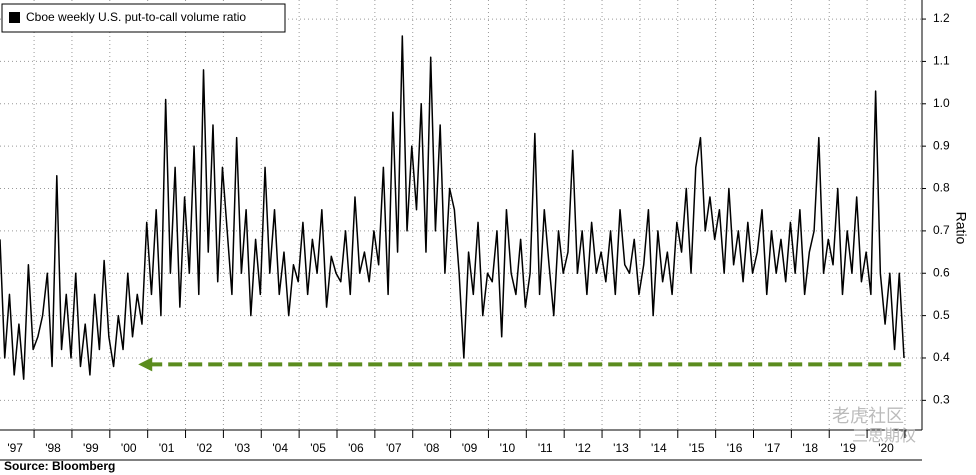 Image resolution: width=976 pixels, height=475 pixels. I want to click on x-tick-label: '10, so click(508, 448).